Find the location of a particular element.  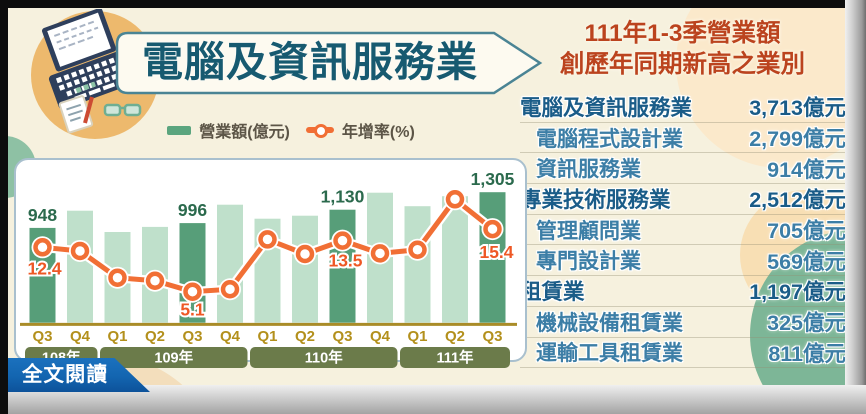

industry-value: 1,197億元 is located at coordinates (797, 292).